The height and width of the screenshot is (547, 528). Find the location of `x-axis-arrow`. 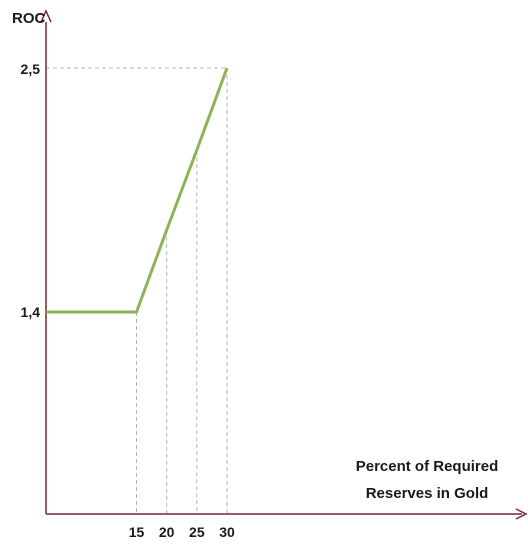

x-axis-arrow is located at coordinates (521, 514).